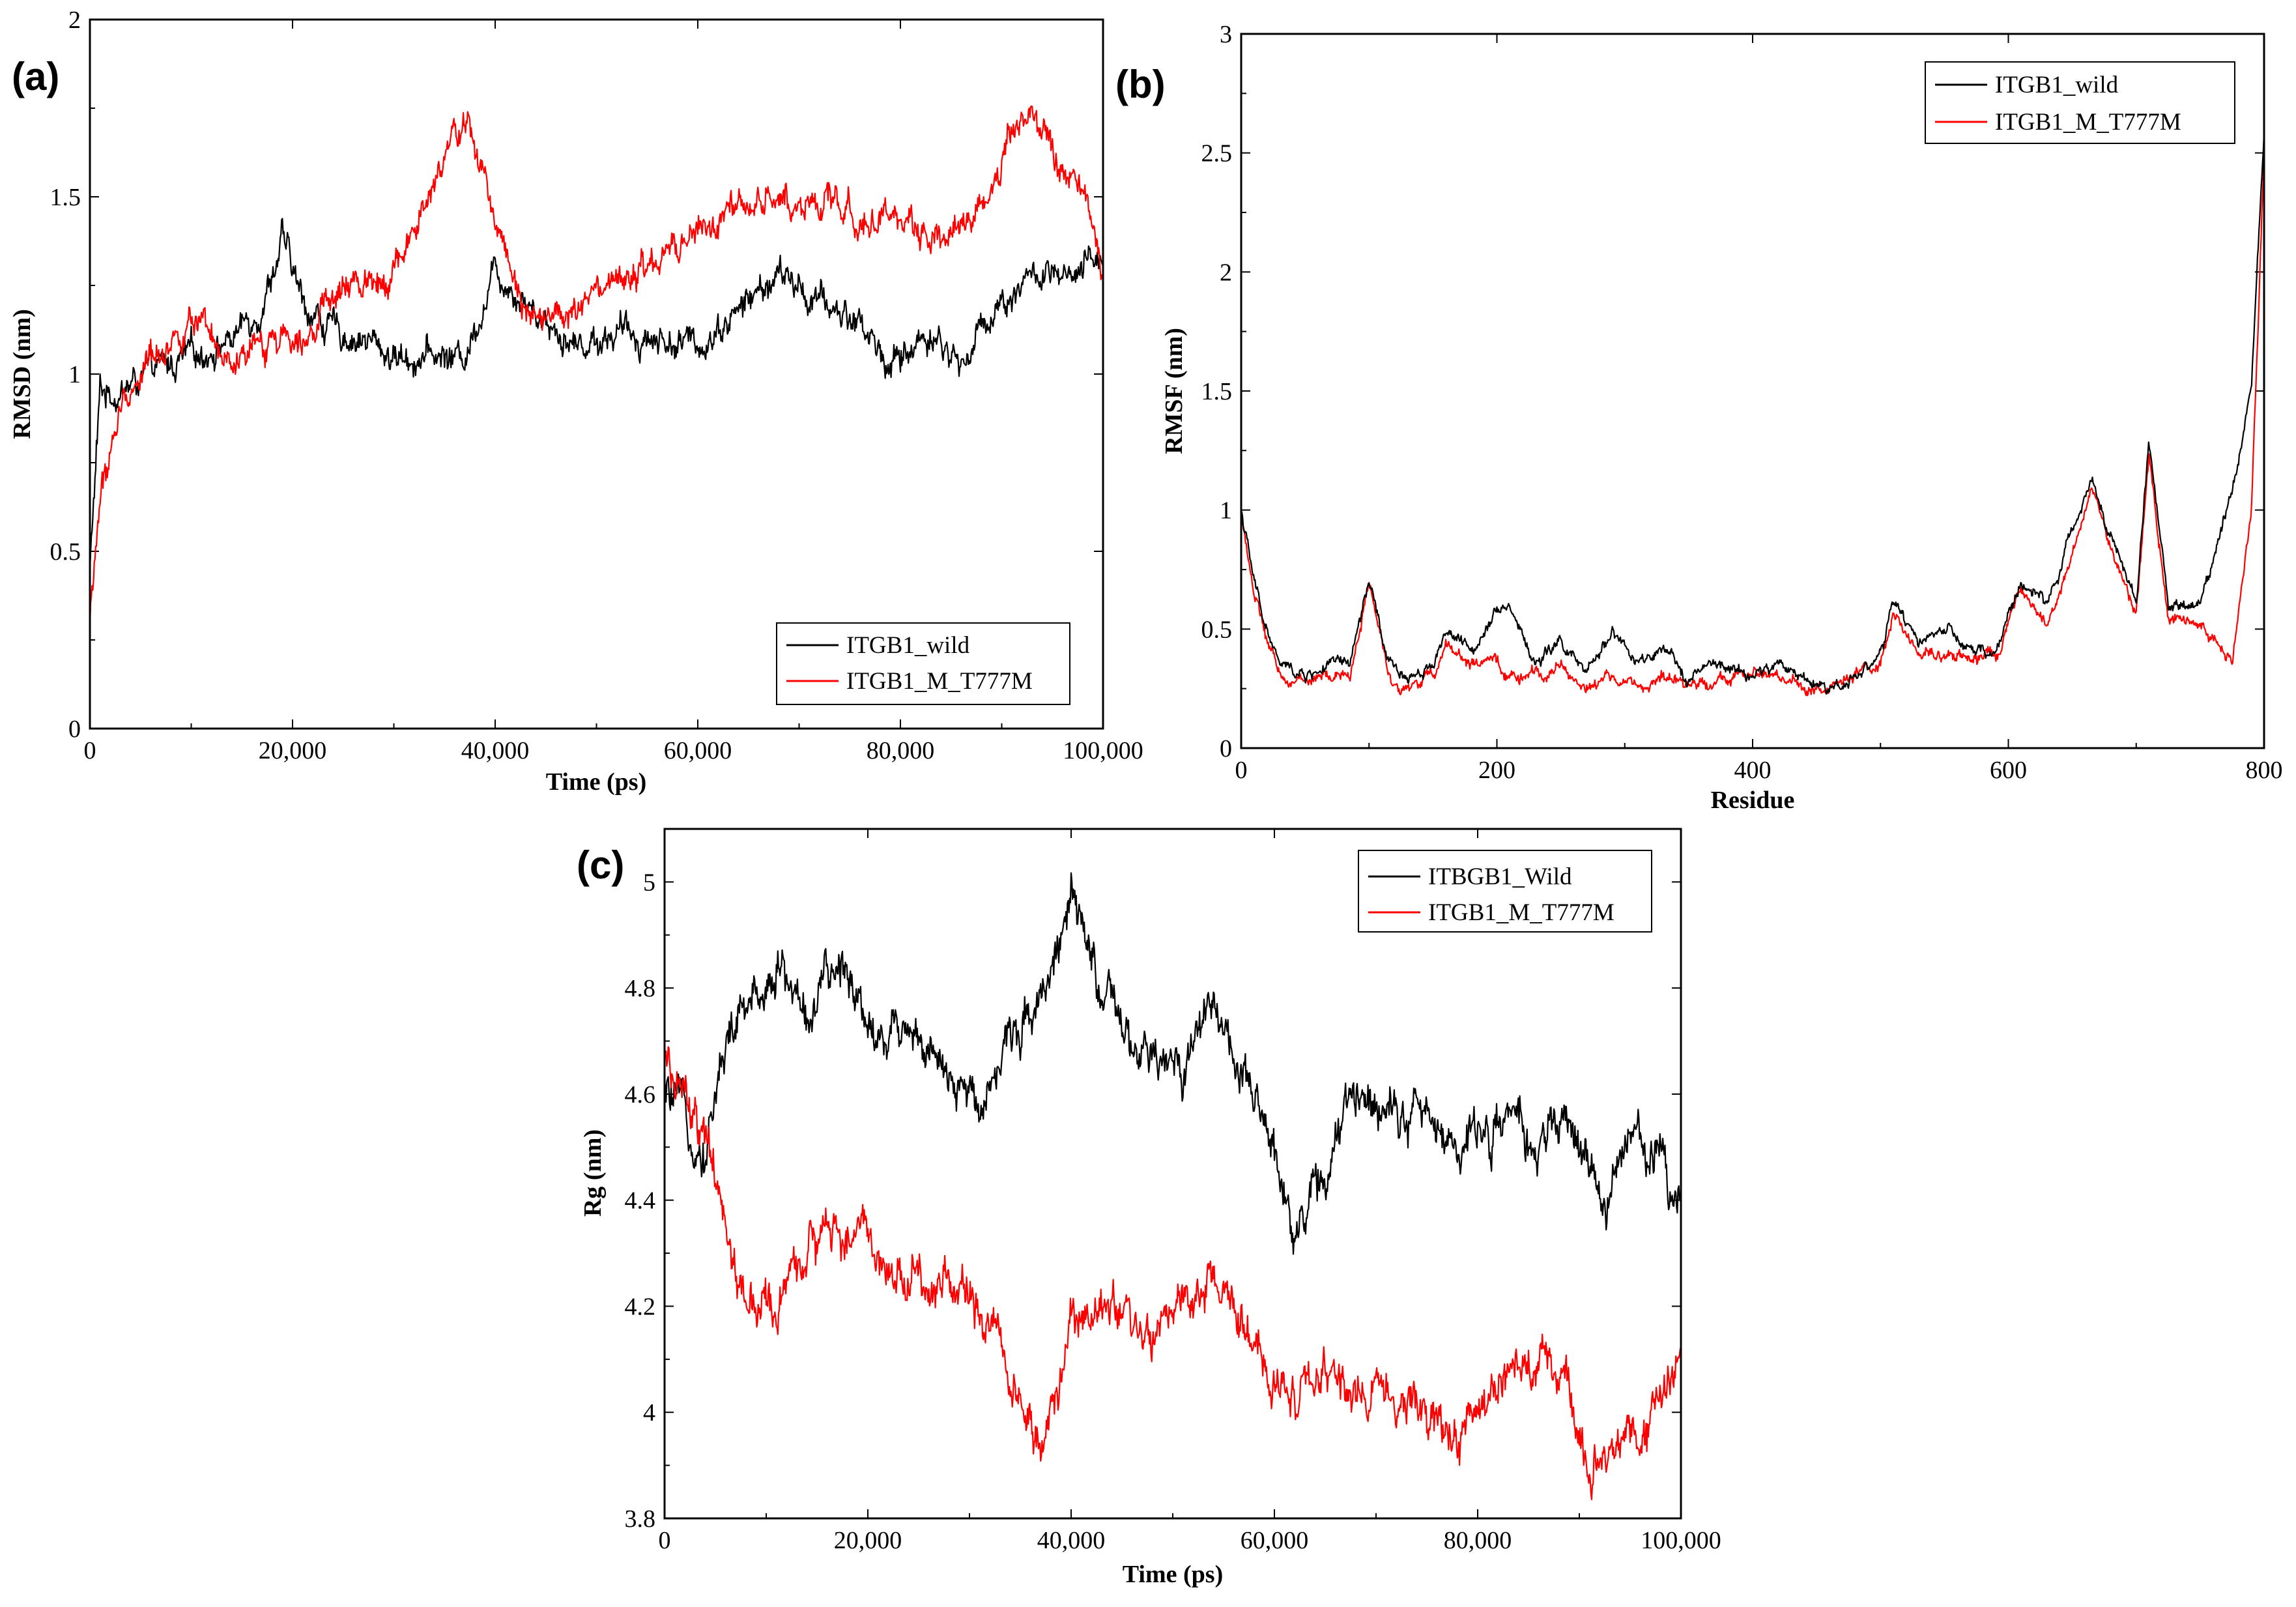 The width and height of the screenshot is (2296, 1607). Describe the element at coordinates (640, 988) in the screenshot. I see `panel-c-y-tick-label: 4.8` at that location.